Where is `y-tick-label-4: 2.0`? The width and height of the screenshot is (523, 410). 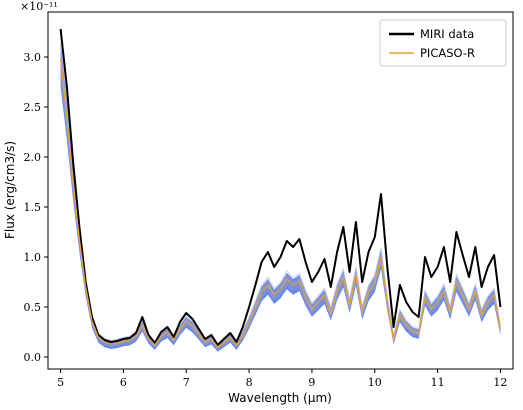
y-tick-label-4: 2.0 is located at coordinates (33, 157).